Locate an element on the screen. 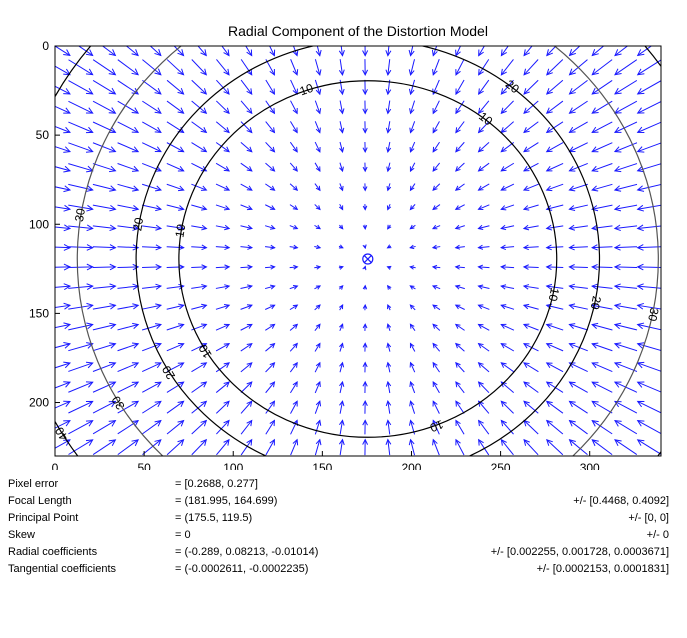  contour-label-10: 10 is located at coordinates (205, 351).